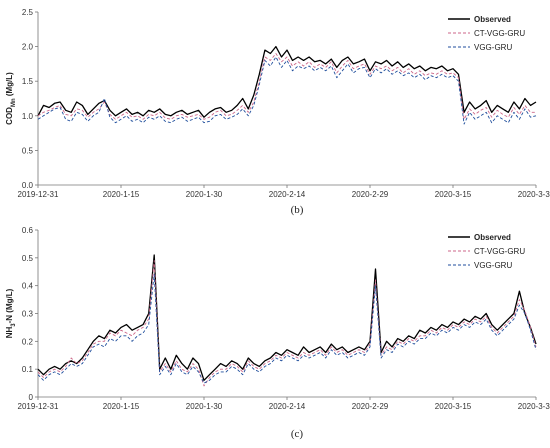 The height and width of the screenshot is (448, 550). What do you see at coordinates (28, 185) in the screenshot?
I see `y-tick-label: 0.0` at bounding box center [28, 185].